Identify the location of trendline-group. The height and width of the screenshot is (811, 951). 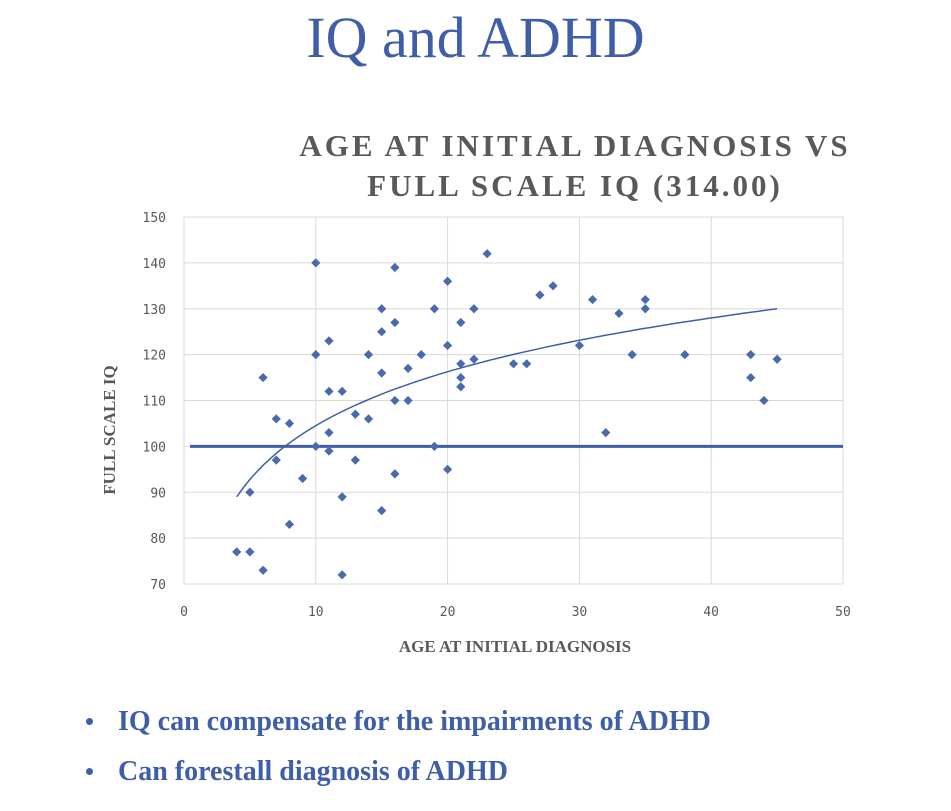
(507, 403).